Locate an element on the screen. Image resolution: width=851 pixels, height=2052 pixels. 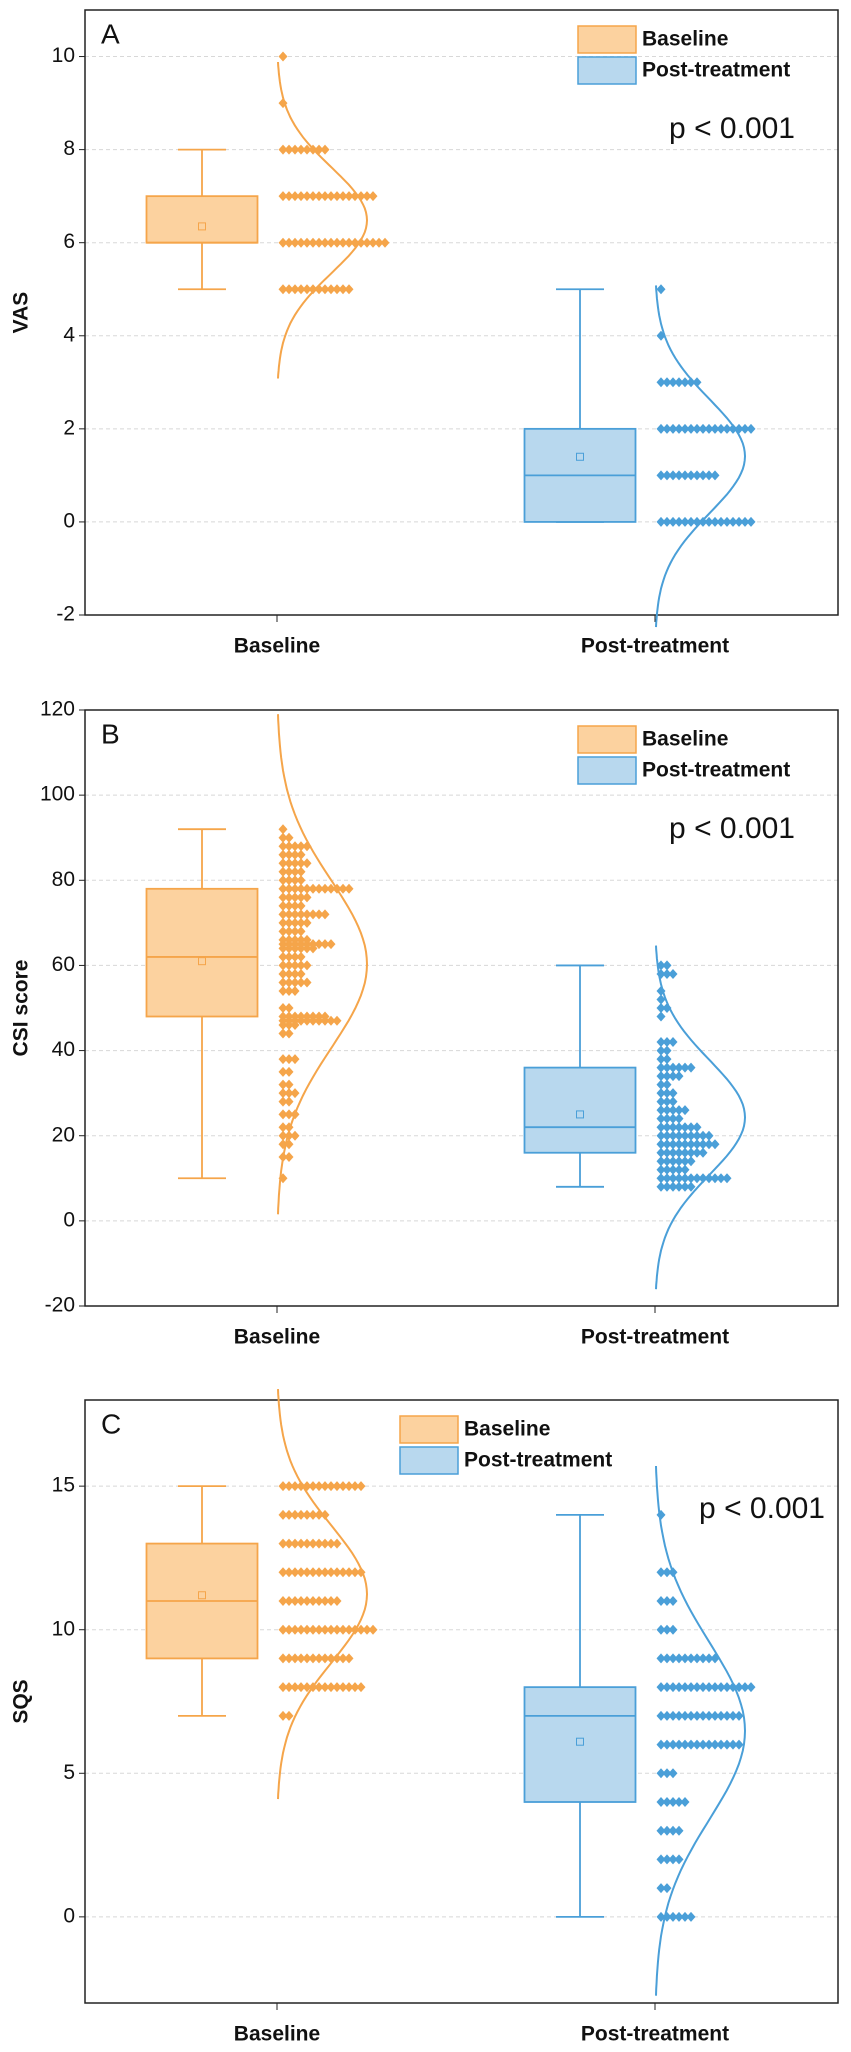
y-tick-label: 5 is located at coordinates (69, 1772).